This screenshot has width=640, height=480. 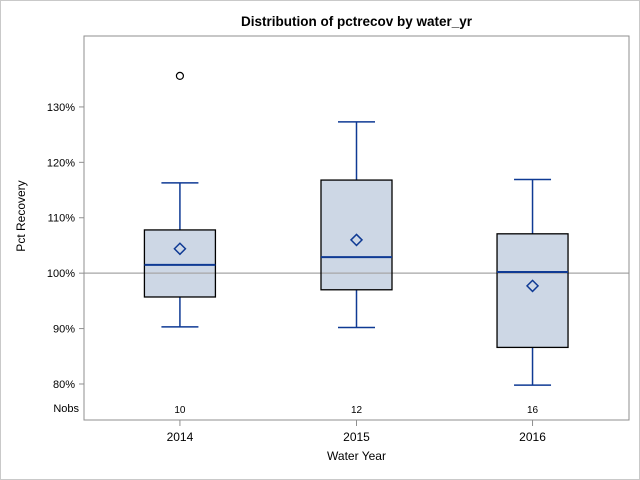 I want to click on outlier-point-2014, so click(x=180, y=75).